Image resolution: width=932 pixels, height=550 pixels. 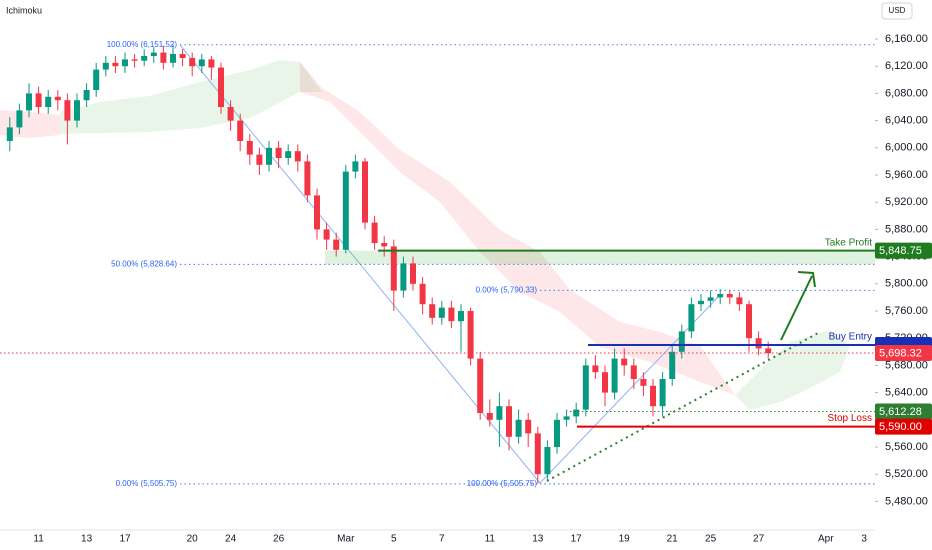 What do you see at coordinates (850, 418) in the screenshot?
I see `level-name: Stop Loss` at bounding box center [850, 418].